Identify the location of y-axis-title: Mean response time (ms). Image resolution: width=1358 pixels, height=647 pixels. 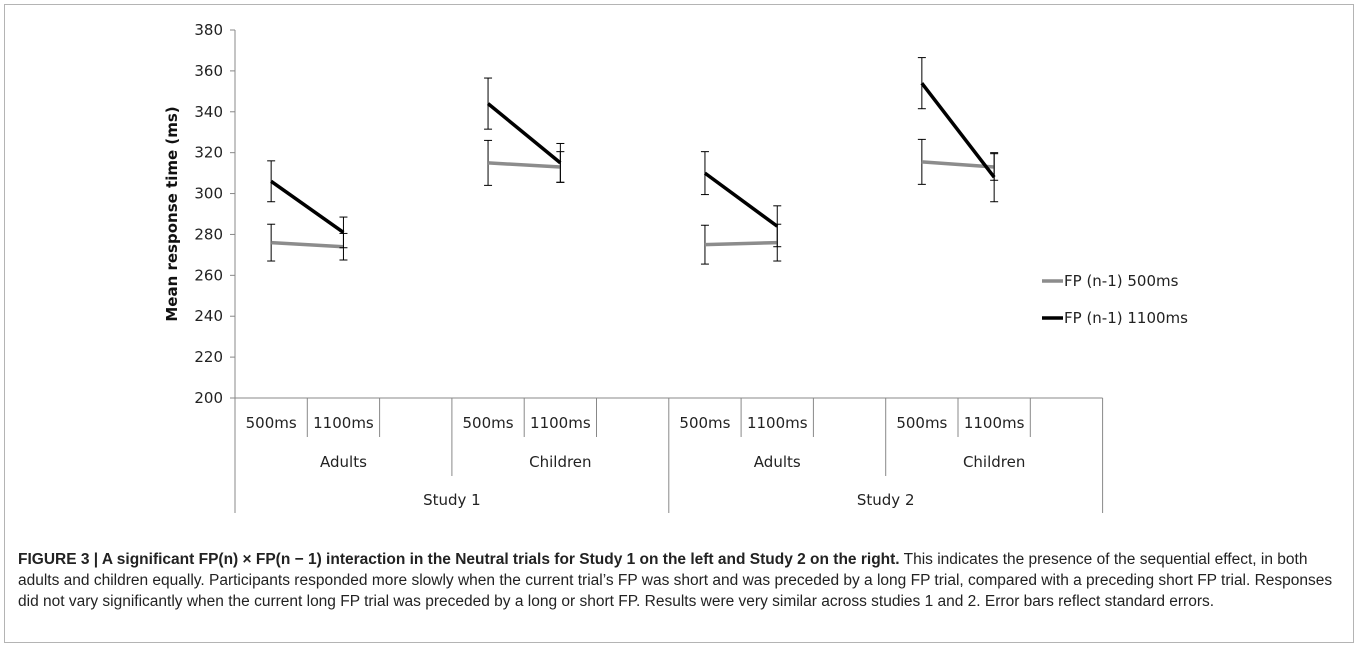
(172, 213).